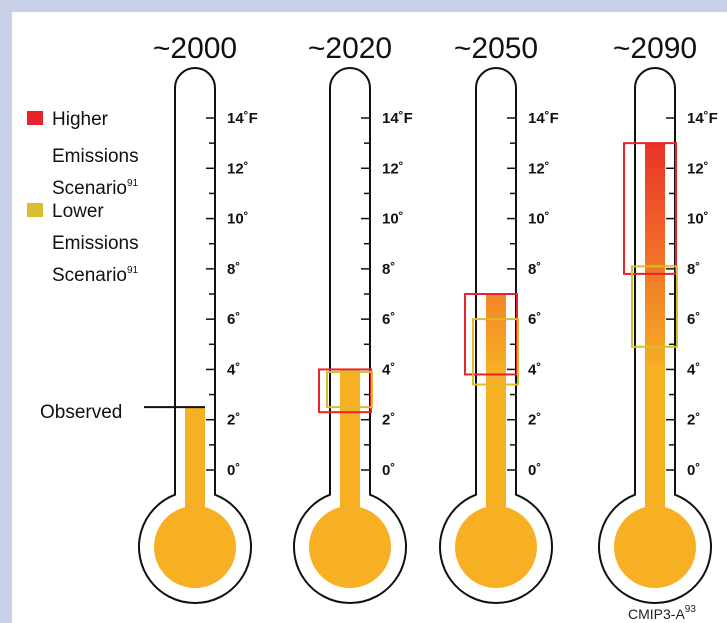 This screenshot has width=727, height=623. Describe the element at coordinates (35, 118) in the screenshot. I see `legend-swatch-higher` at that location.